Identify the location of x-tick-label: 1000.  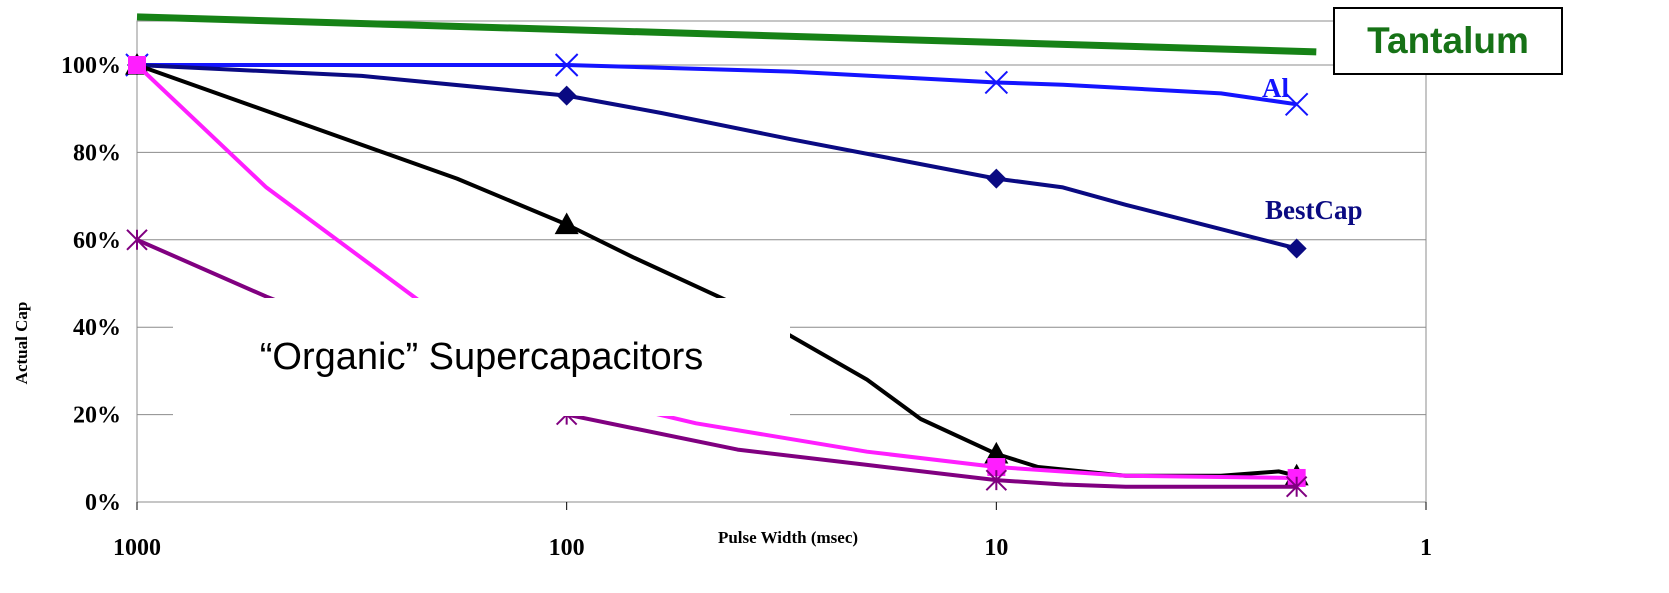
(137, 548).